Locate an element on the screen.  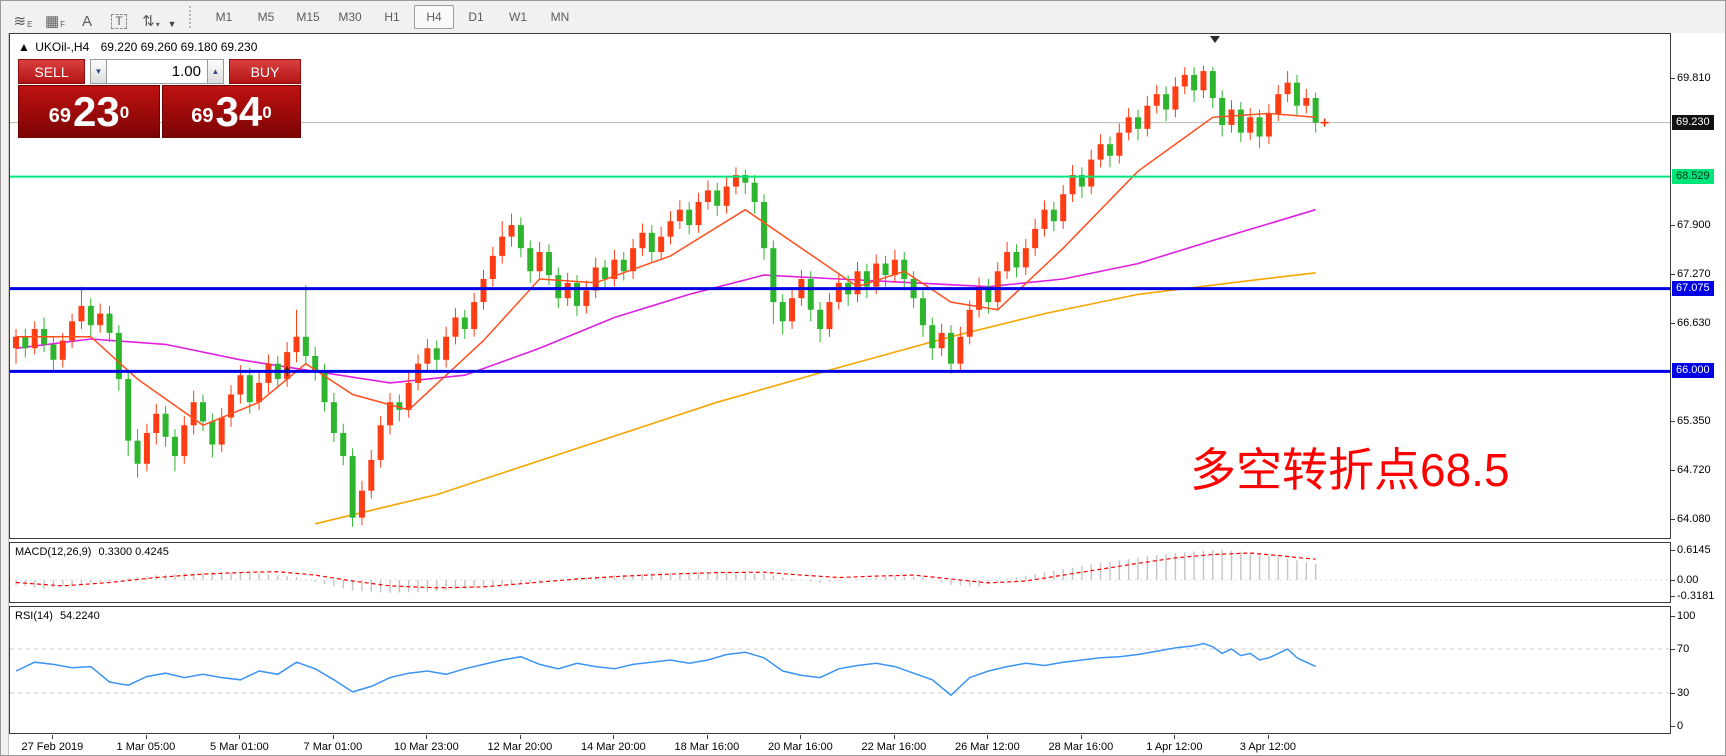
price-tick-label: 64.080 is located at coordinates (1694, 519).